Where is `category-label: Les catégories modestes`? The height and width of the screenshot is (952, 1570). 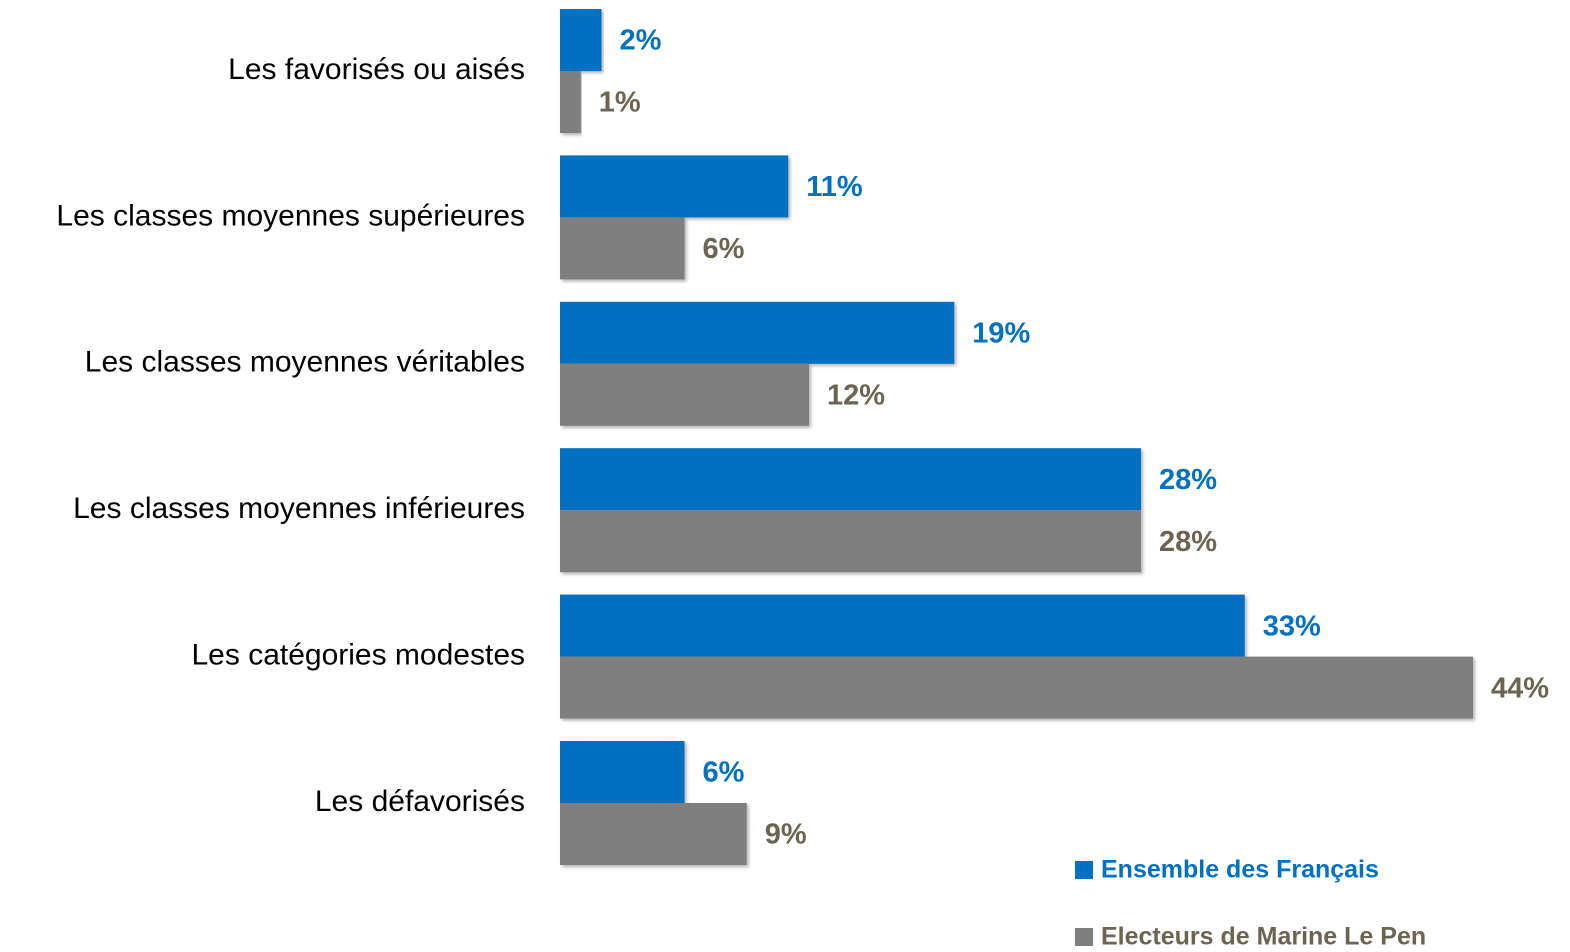
category-label: Les catégories modestes is located at coordinates (358, 655).